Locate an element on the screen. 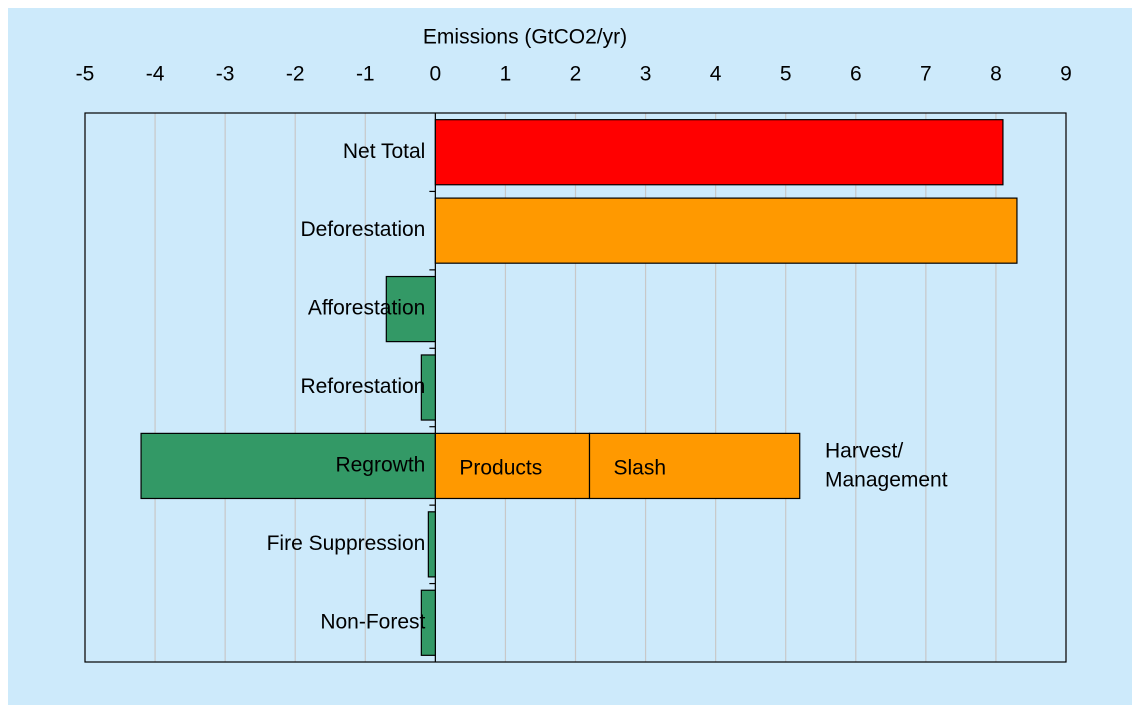 Image resolution: width=1140 pixels, height=713 pixels. x-tick-label: -1 is located at coordinates (365, 74).